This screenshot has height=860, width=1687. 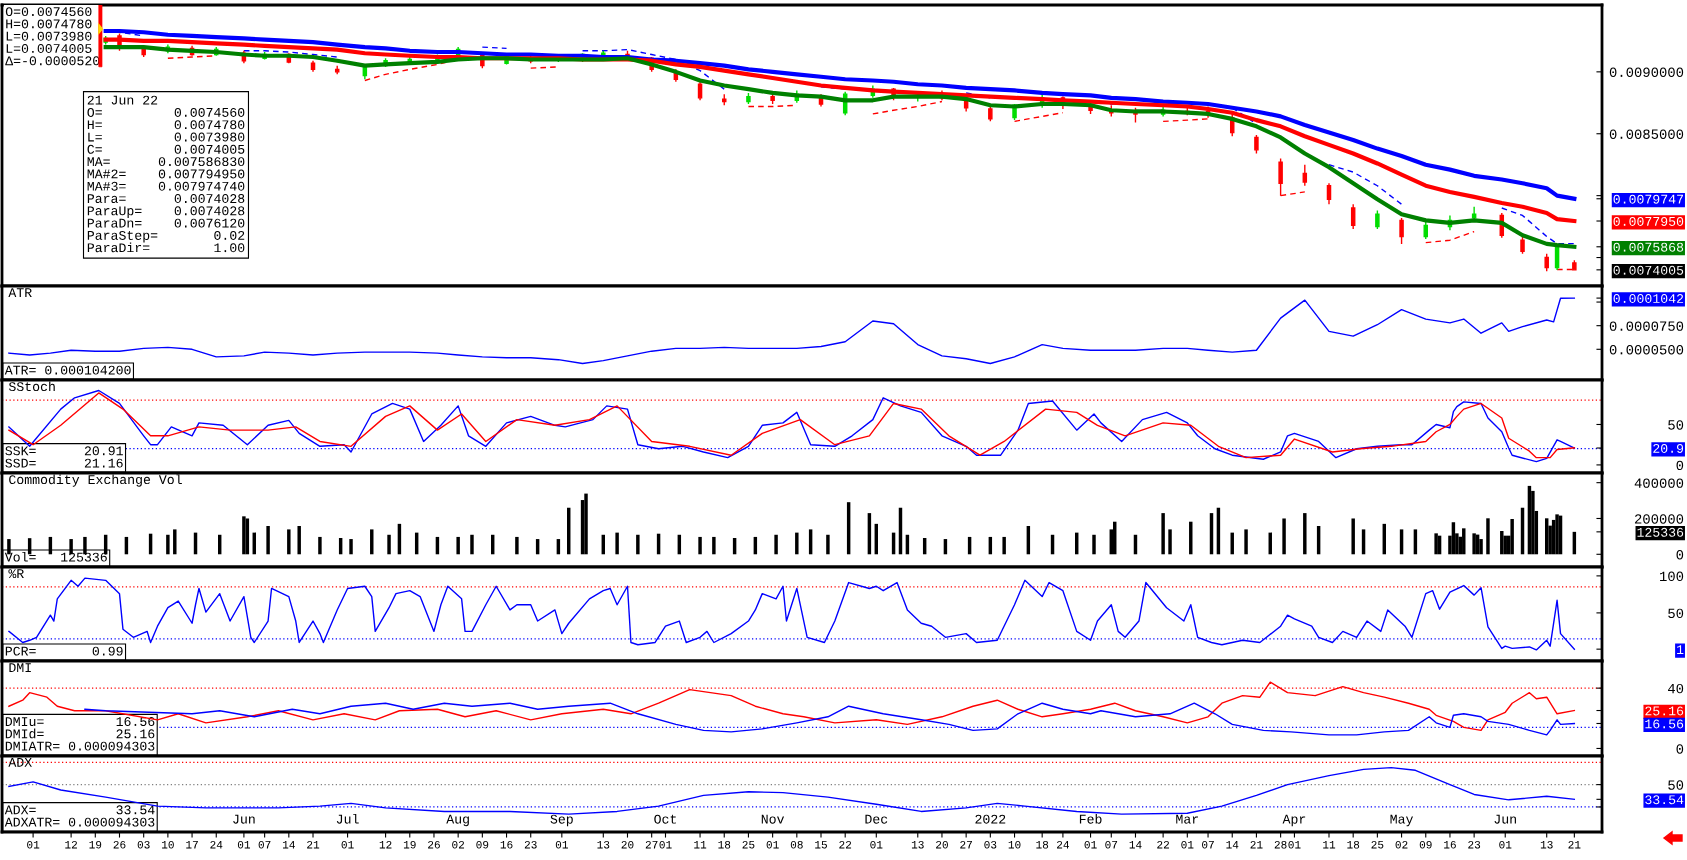 What do you see at coordinates (1660, 532) in the screenshot?
I see `y-tick-label: 125336` at bounding box center [1660, 532].